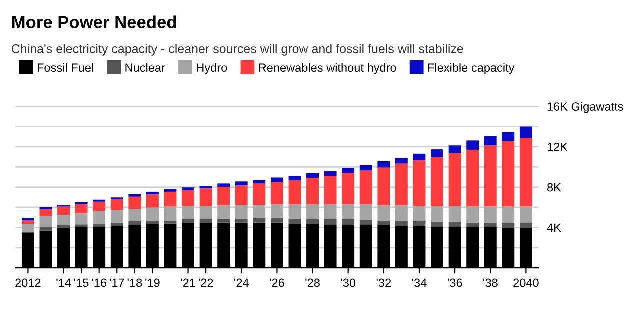  I want to click on x-tick-label: '38, so click(491, 283).